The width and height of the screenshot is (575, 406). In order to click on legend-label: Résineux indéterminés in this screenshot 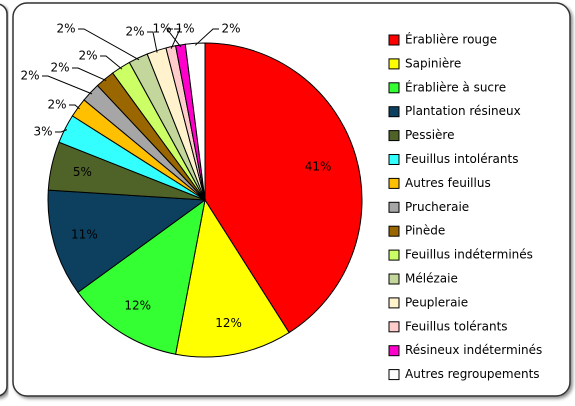, I will do `click(473, 350)`.